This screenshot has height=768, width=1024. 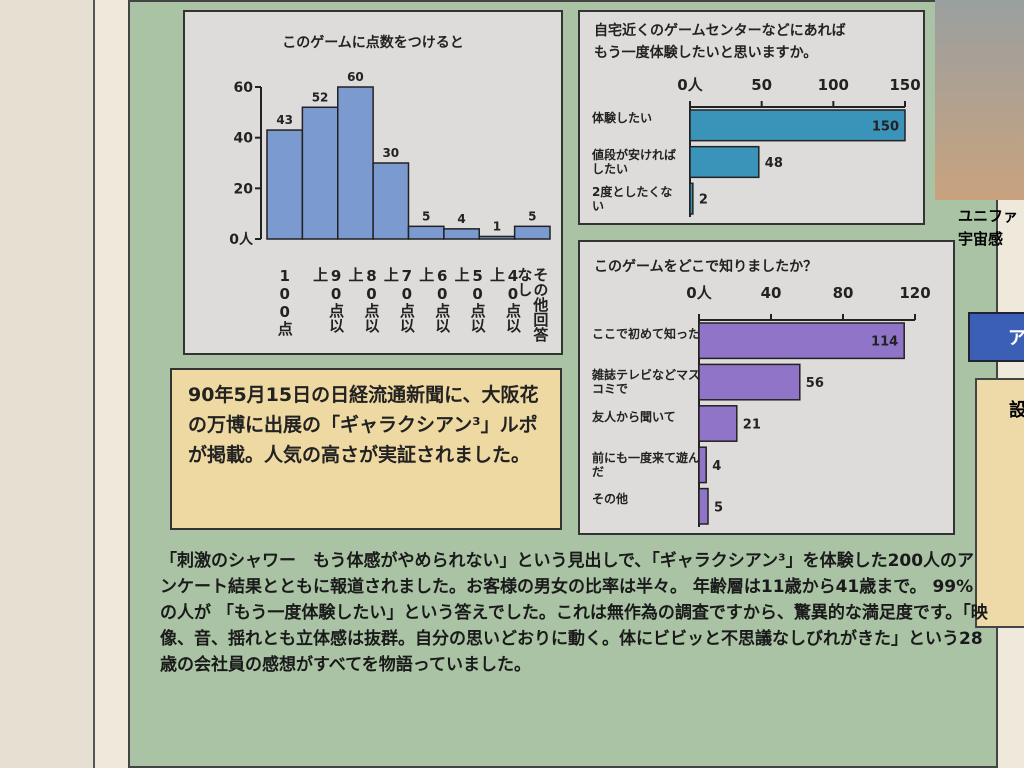 What do you see at coordinates (843, 293) in the screenshot?
I see `x-tick-label: 80` at bounding box center [843, 293].